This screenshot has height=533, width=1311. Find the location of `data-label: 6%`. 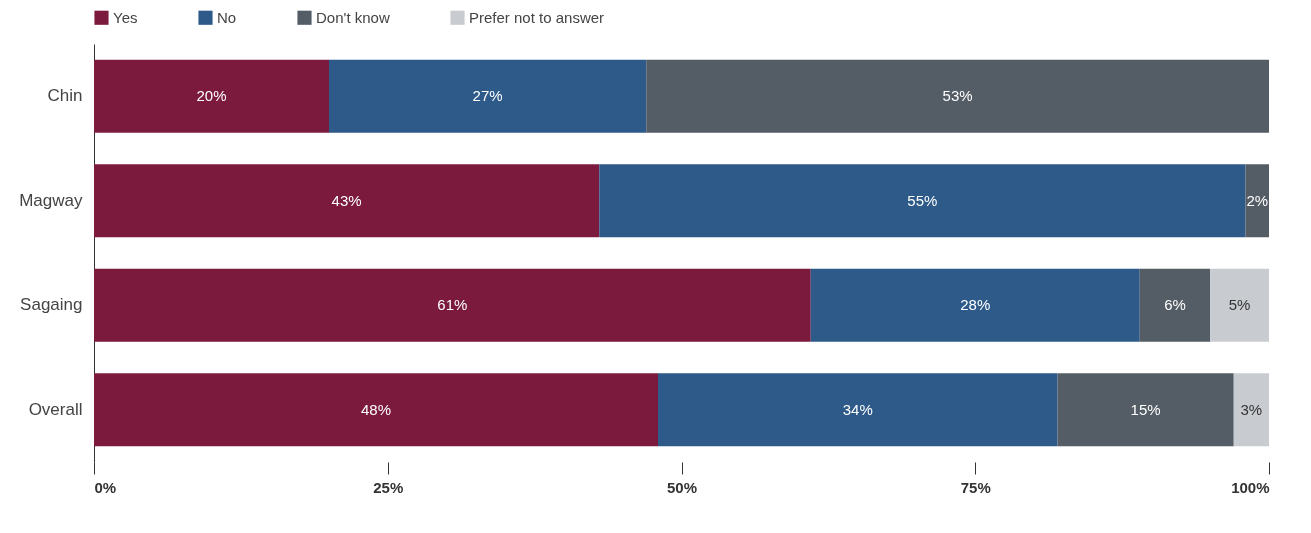

data-label: 6% is located at coordinates (1175, 305).